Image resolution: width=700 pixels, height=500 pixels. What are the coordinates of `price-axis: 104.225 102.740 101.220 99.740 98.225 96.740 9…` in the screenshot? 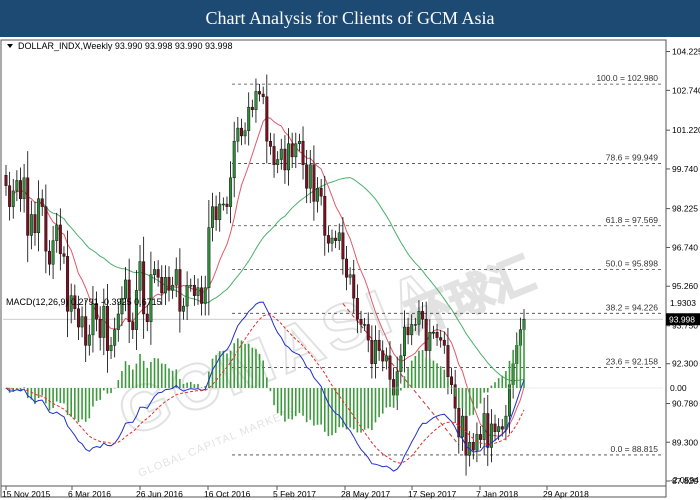 It's located at (683, 266).